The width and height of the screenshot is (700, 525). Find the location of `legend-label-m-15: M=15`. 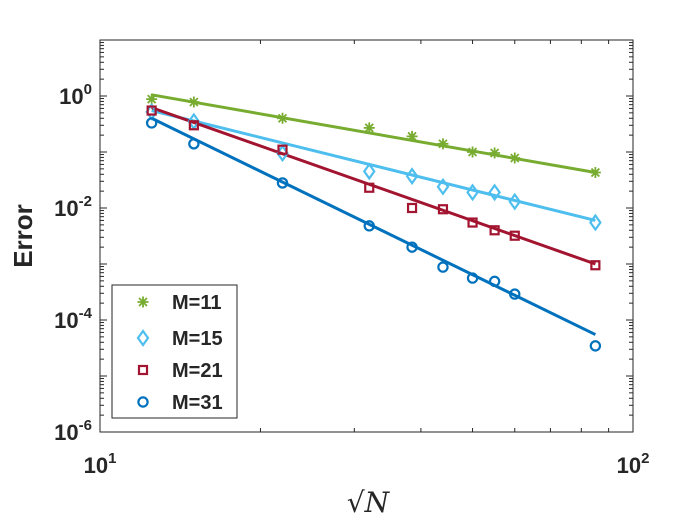

legend-label-m-15: M=15 is located at coordinates (197, 339).